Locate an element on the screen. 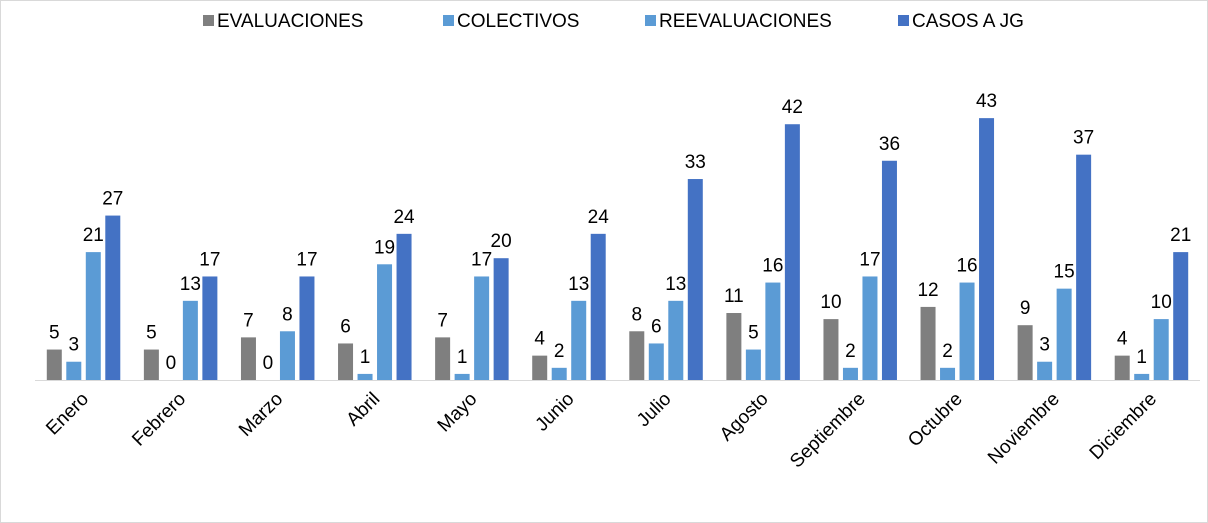 This screenshot has width=1208, height=523. legend-label: EVALUACIONES is located at coordinates (290, 21).